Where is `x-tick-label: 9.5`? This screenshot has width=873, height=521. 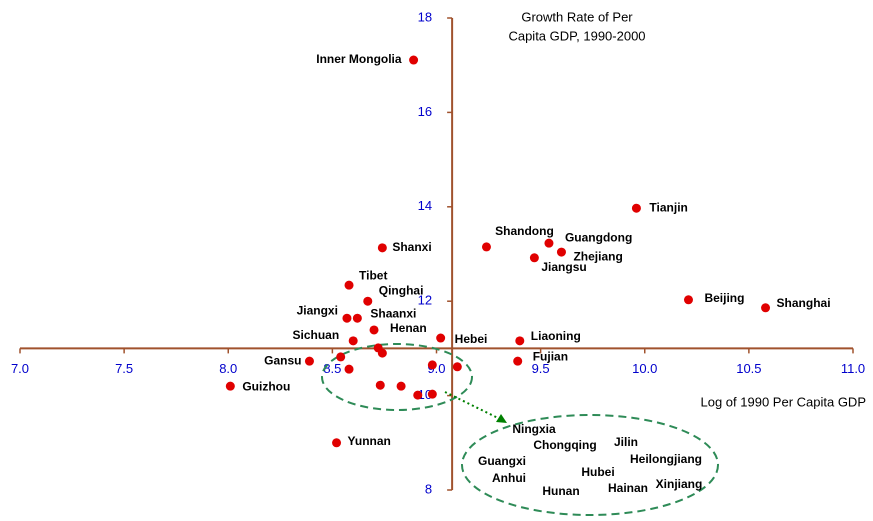
x-tick-label: 9.5 is located at coordinates (541, 368).